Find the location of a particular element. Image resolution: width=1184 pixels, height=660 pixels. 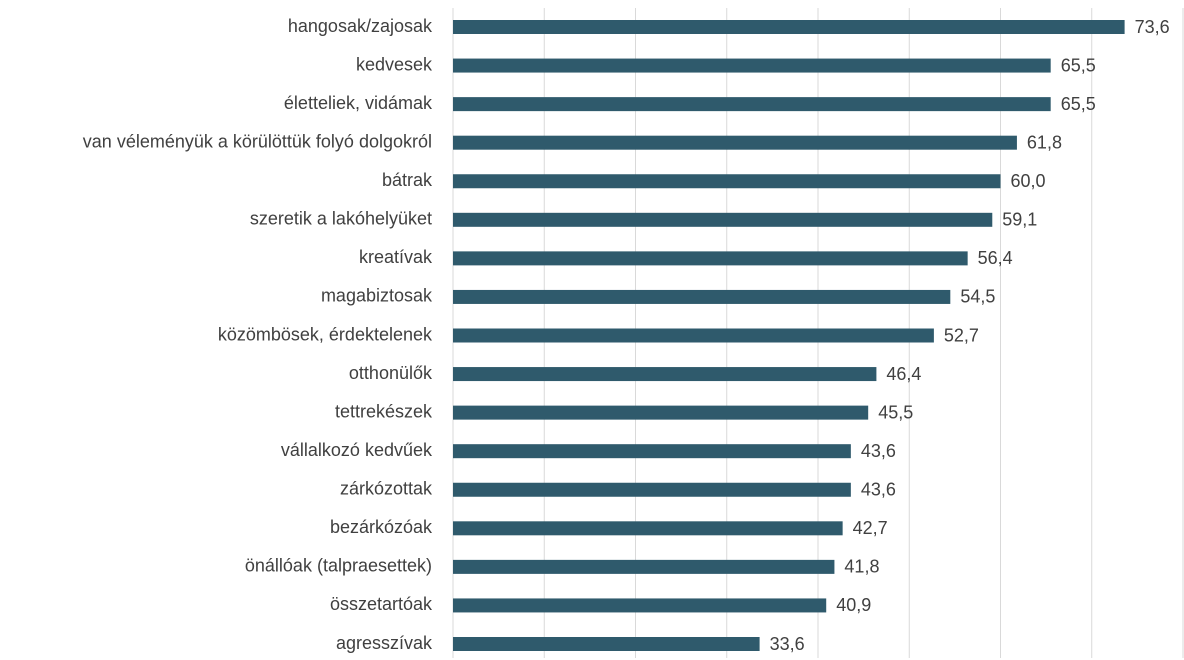

category-label: kedvesek is located at coordinates (394, 64).